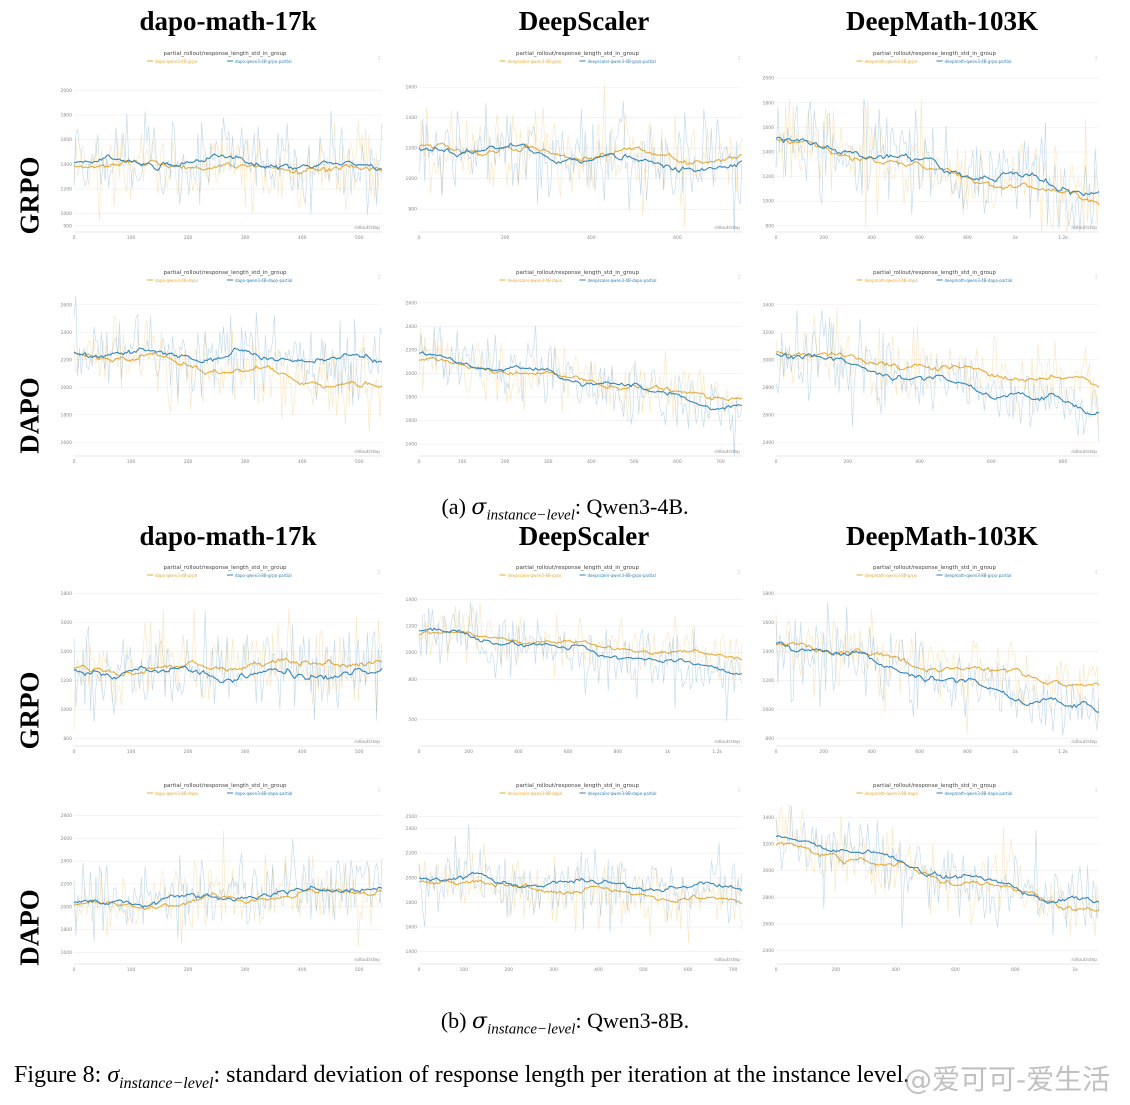  I want to click on col-title-dapo-b: dapo-math-17k, so click(228, 536).